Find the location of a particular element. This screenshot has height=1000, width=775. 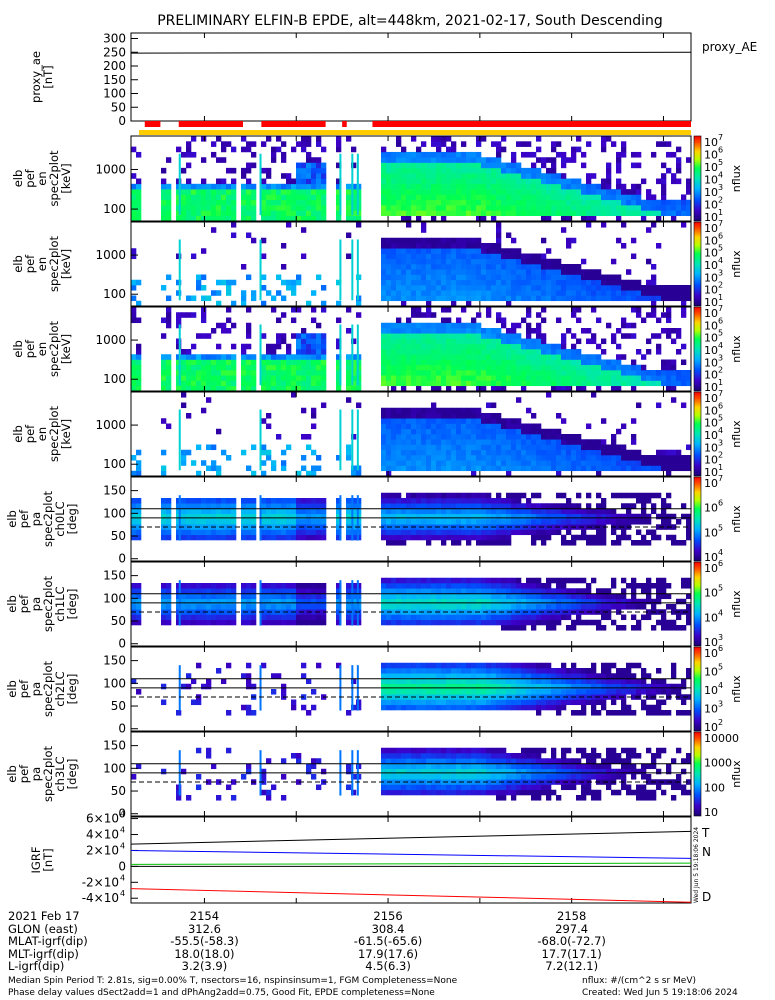

spec-energy-2-zlabel-exp: 1 is located at coordinates (720, 297).